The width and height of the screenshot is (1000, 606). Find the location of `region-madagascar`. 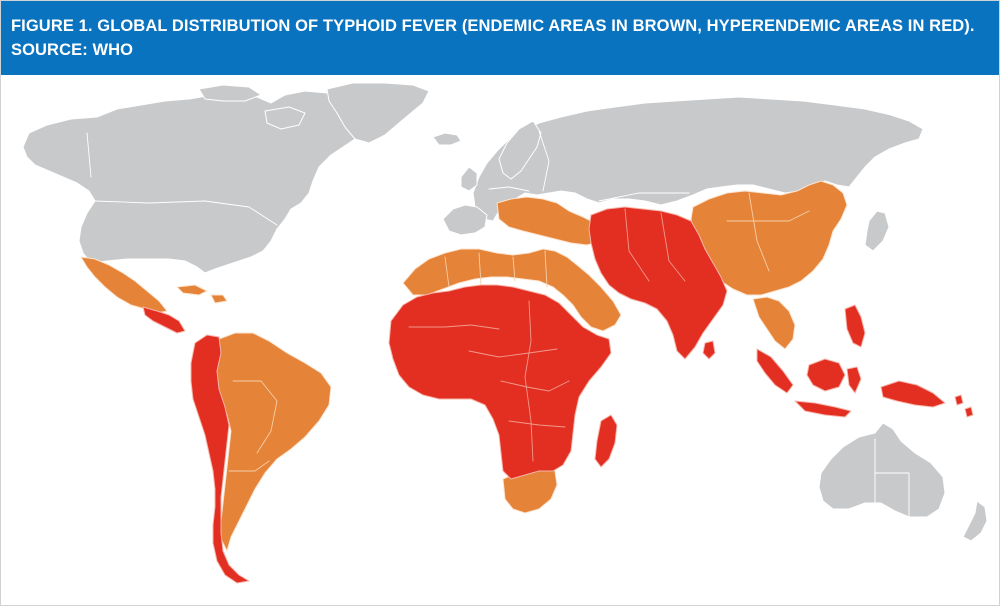

region-madagascar is located at coordinates (606, 441).